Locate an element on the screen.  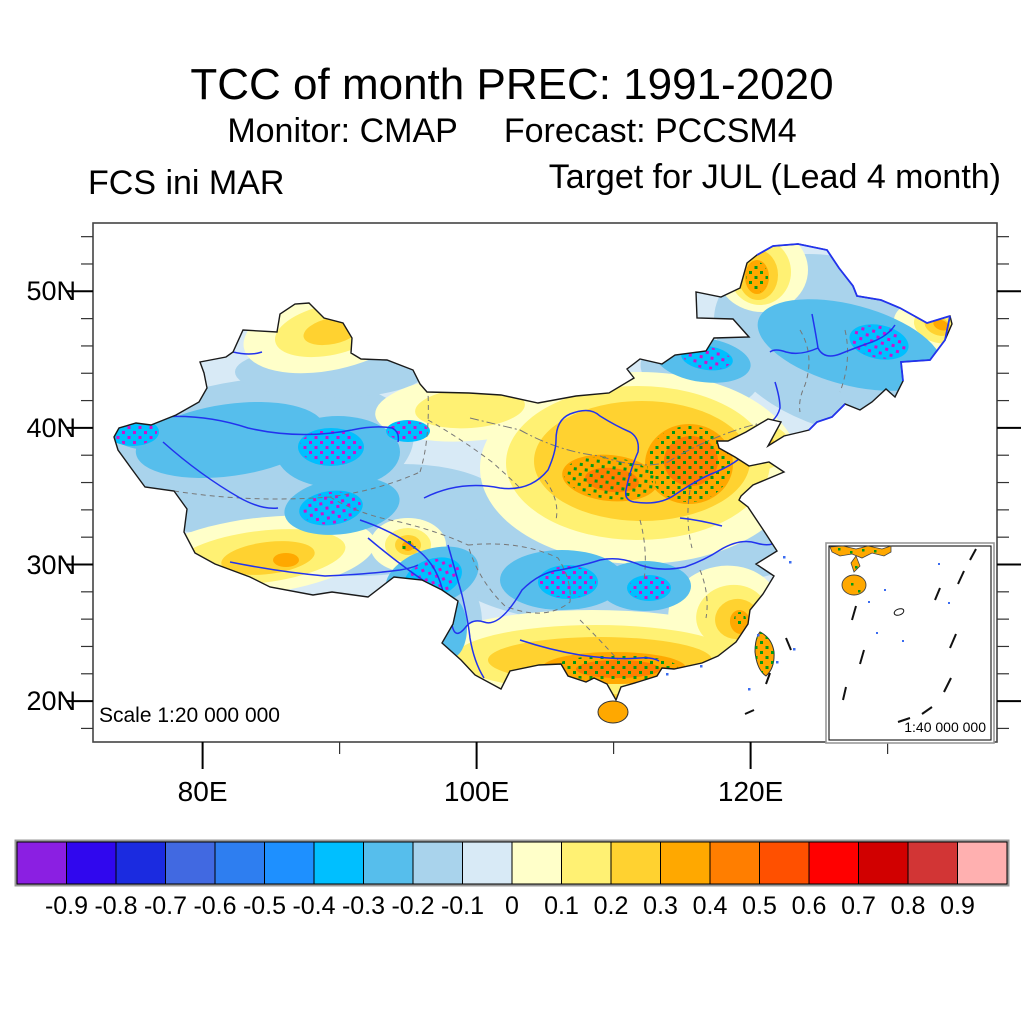
colorbar-tick-label: -0.2 is located at coordinates (413, 906).